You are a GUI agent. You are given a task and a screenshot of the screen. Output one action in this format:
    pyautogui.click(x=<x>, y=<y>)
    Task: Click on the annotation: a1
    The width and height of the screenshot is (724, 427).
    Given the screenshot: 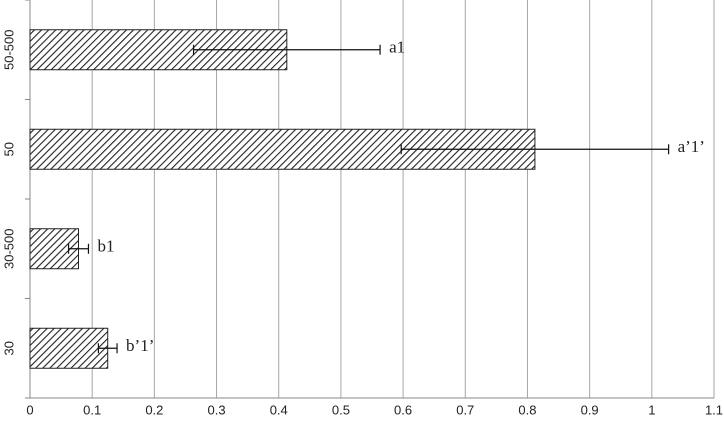 What is the action you would take?
    pyautogui.click(x=397, y=47)
    